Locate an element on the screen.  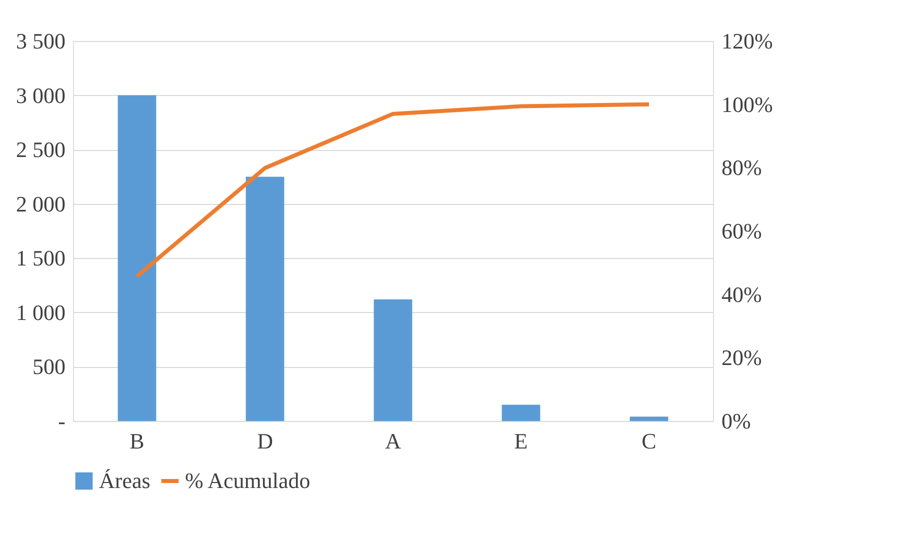
legend-label: % Acumulado is located at coordinates (247, 480).